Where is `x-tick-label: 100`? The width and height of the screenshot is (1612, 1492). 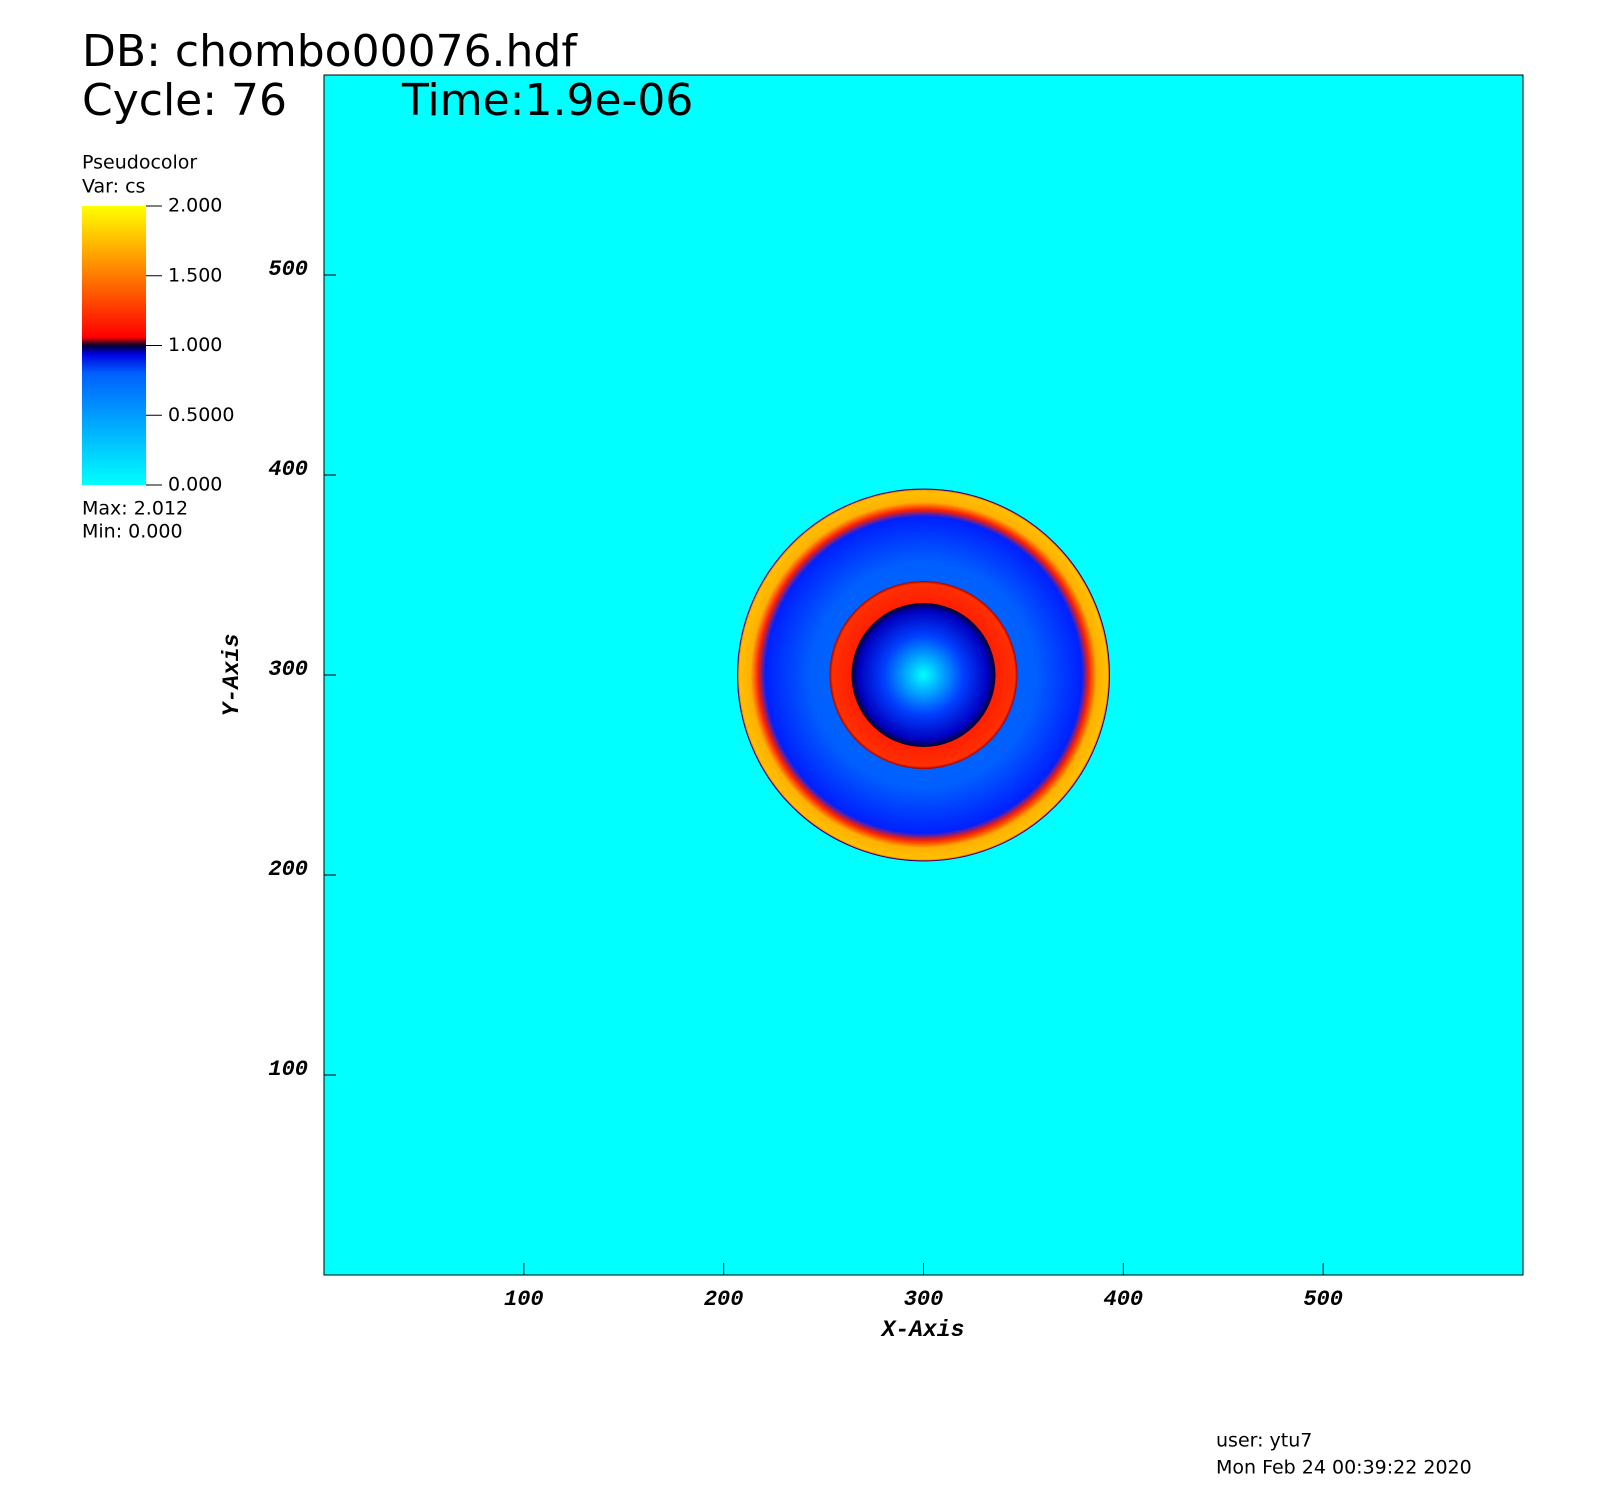 x-tick-label: 100 is located at coordinates (524, 1299).